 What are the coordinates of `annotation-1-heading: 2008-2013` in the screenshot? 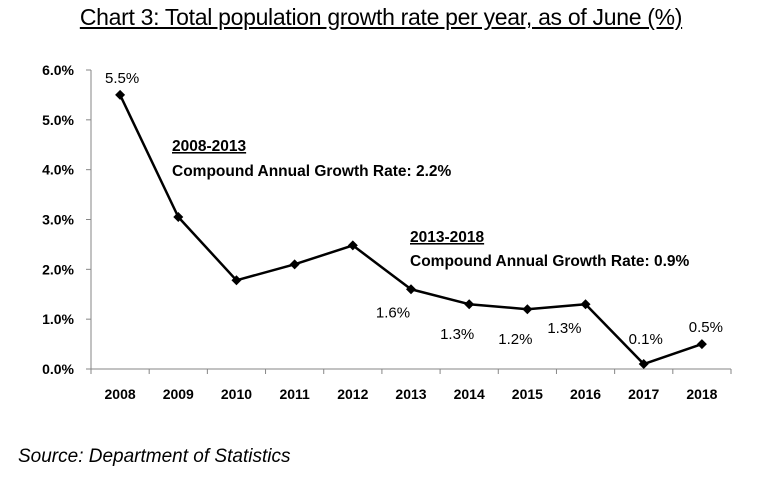 It's located at (209, 146).